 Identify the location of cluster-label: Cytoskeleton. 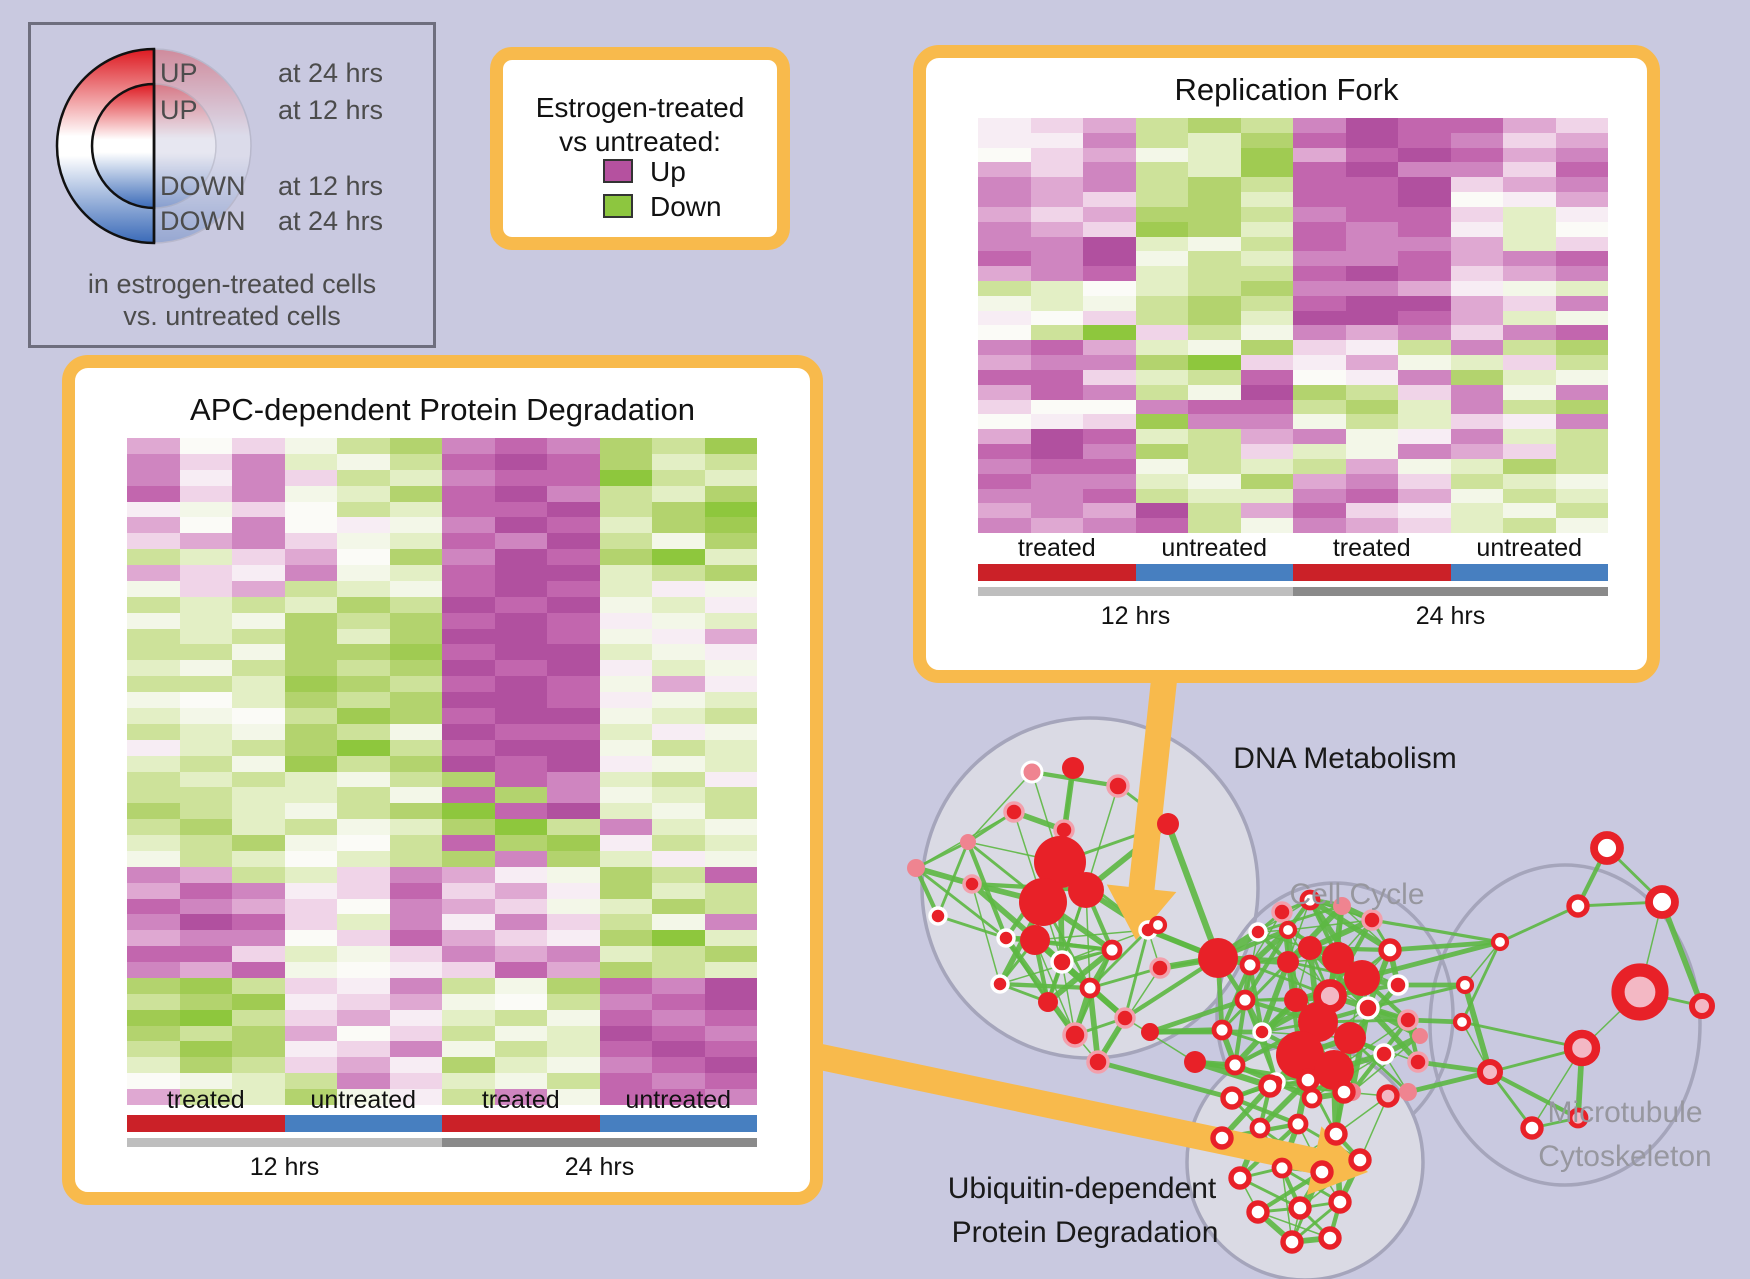
(1625, 1156).